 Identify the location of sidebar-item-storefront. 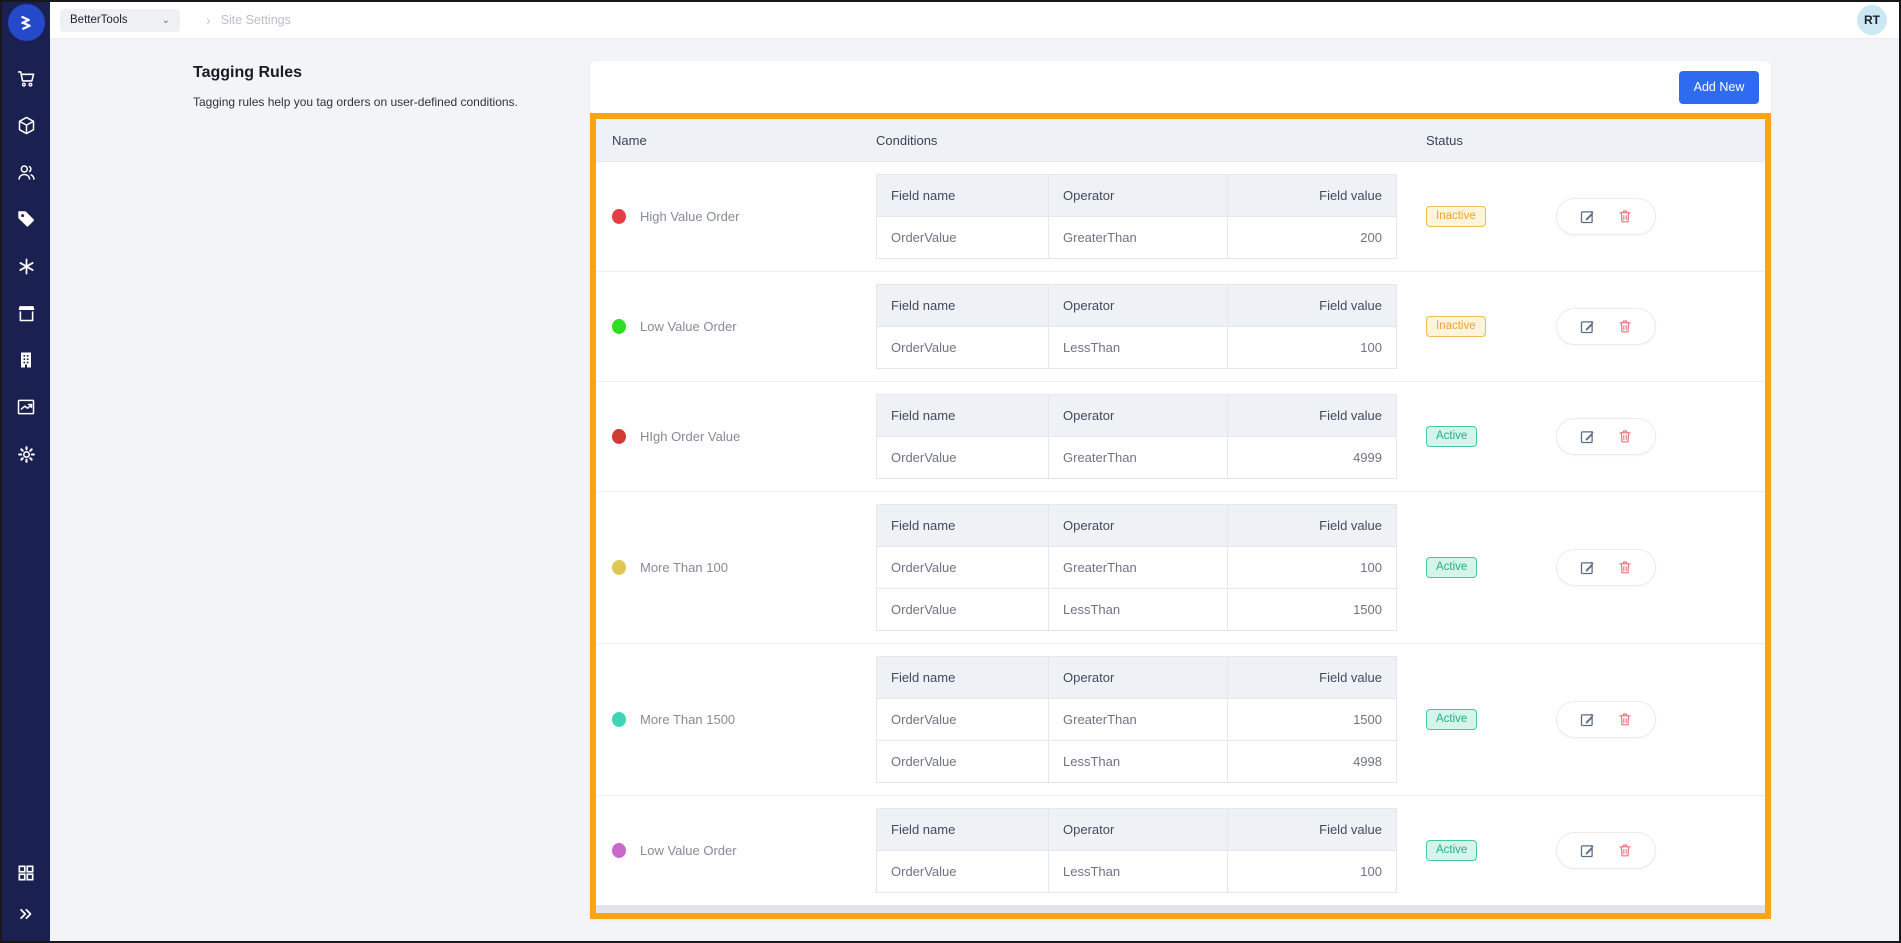
(26, 313).